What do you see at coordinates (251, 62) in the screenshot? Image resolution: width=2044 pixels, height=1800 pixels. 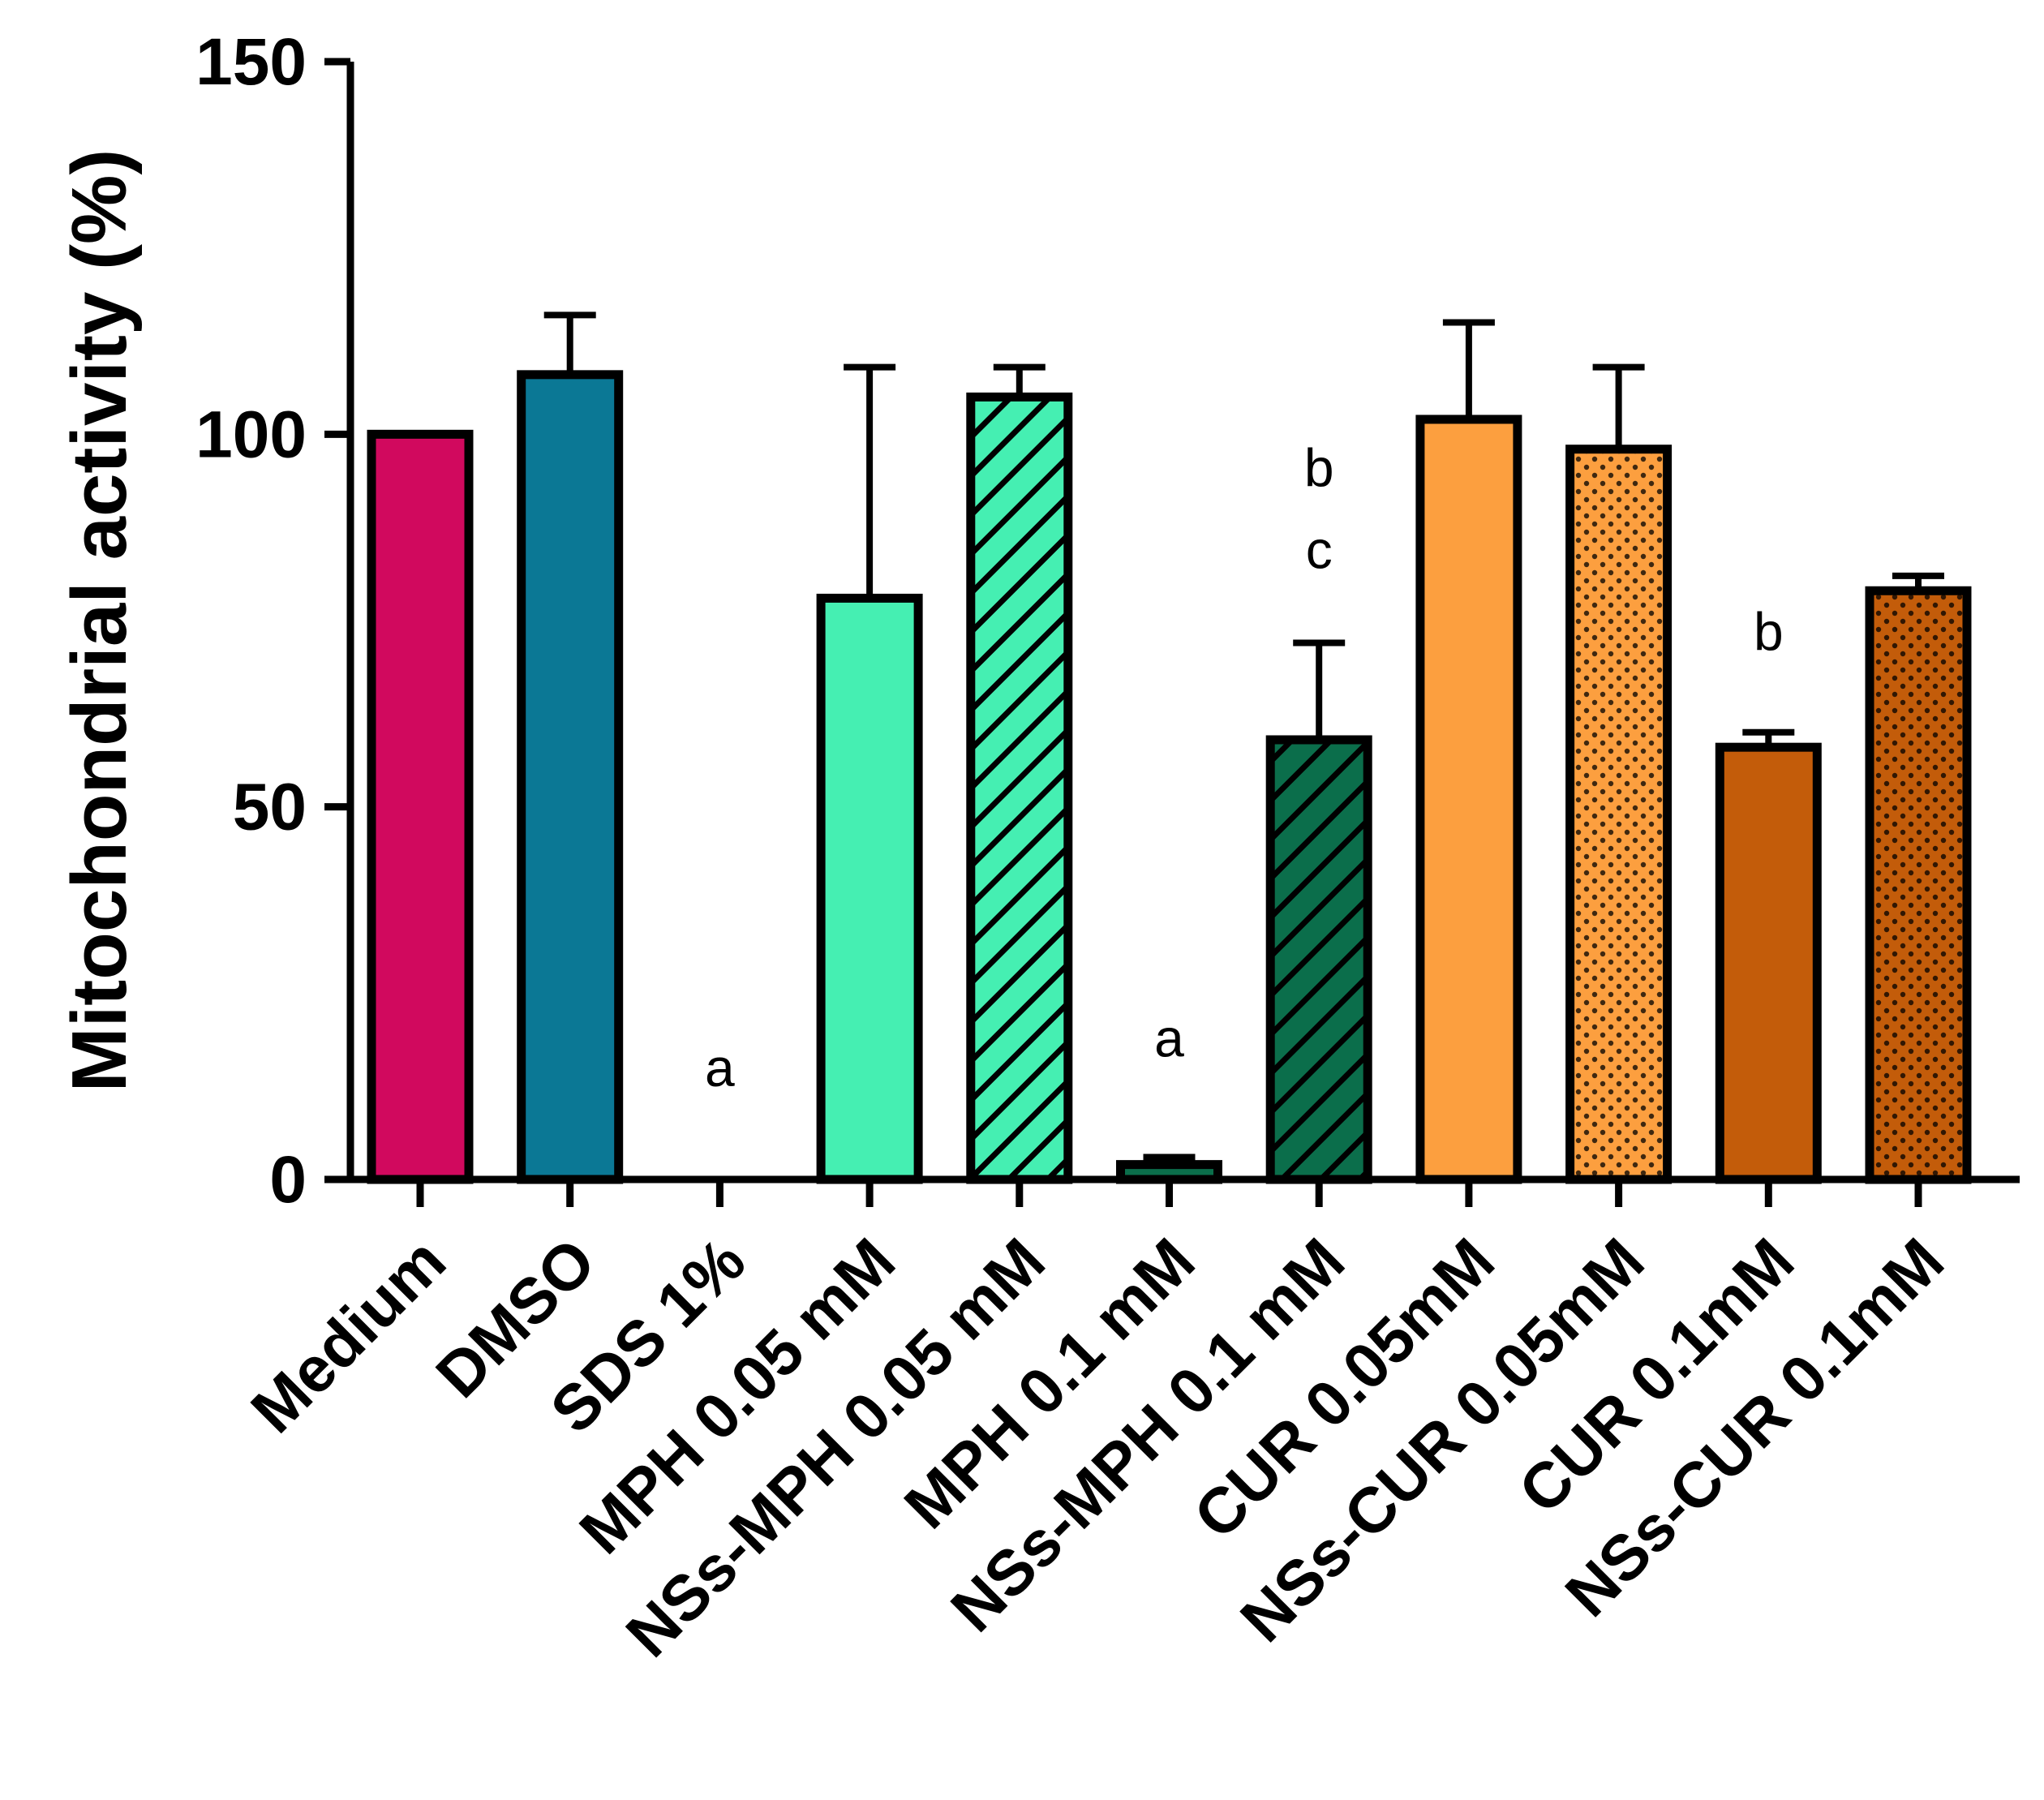 I see `y-tick-label: 150` at bounding box center [251, 62].